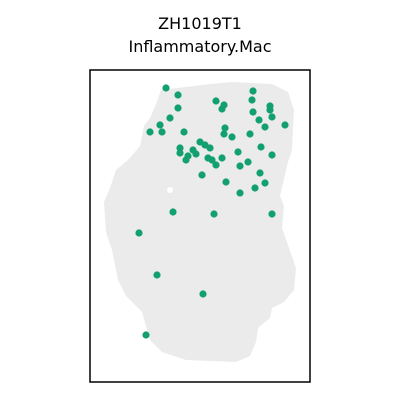 This screenshot has width=400, height=400. Describe the element at coordinates (170, 190) in the screenshot. I see `tissue-gap` at that location.